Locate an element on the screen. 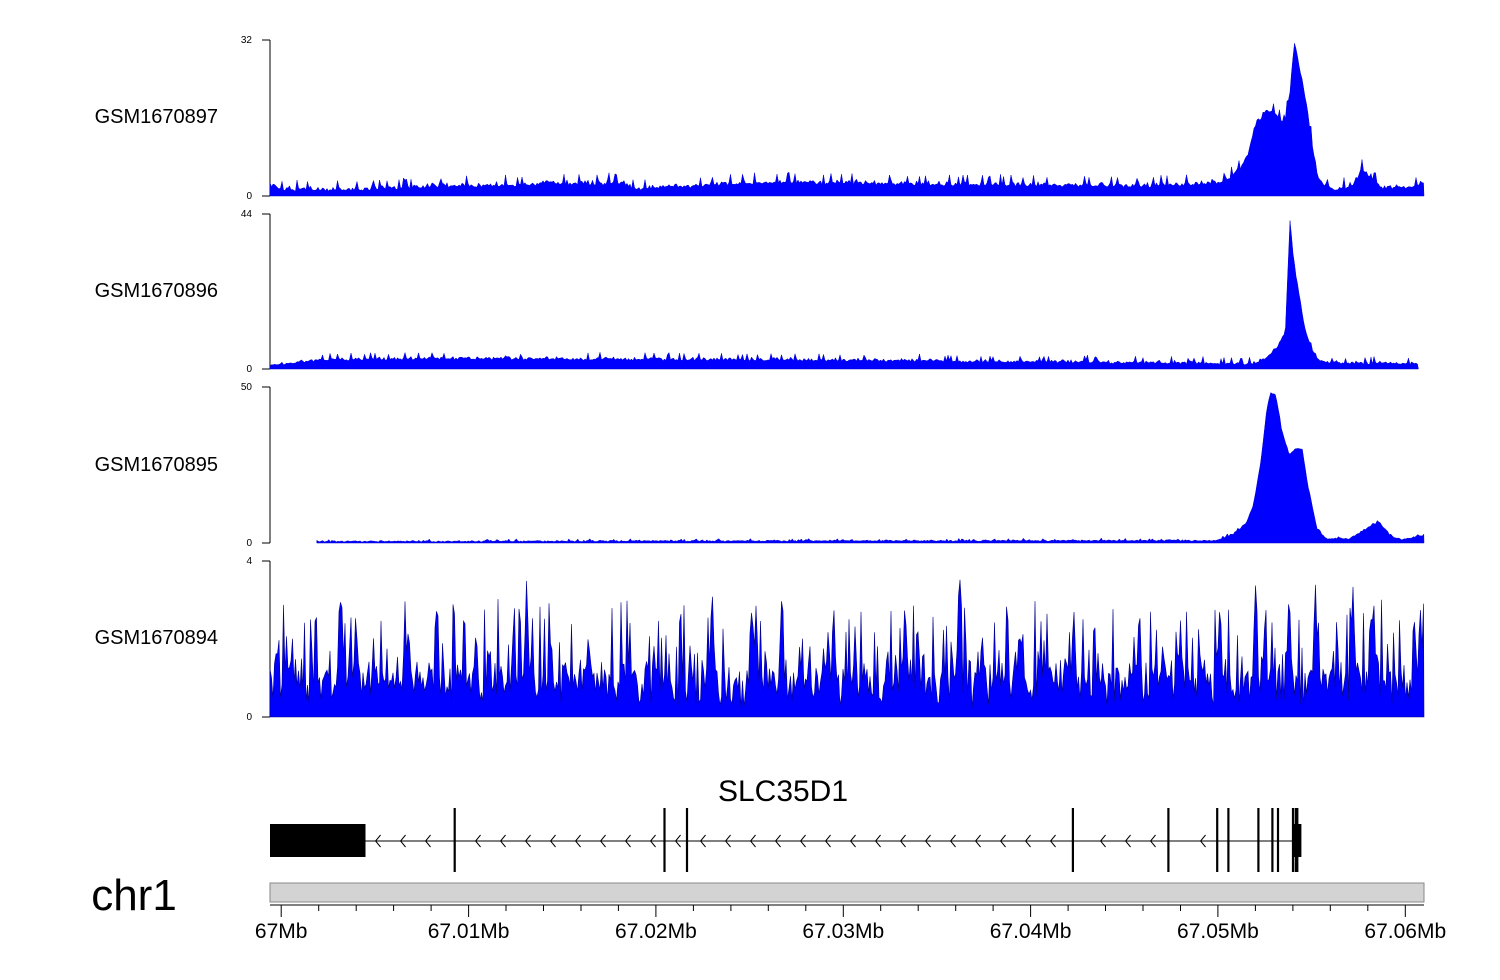 Image resolution: width=1500 pixels, height=980 pixels. x-tick-label: 67.05Mb is located at coordinates (1218, 931).